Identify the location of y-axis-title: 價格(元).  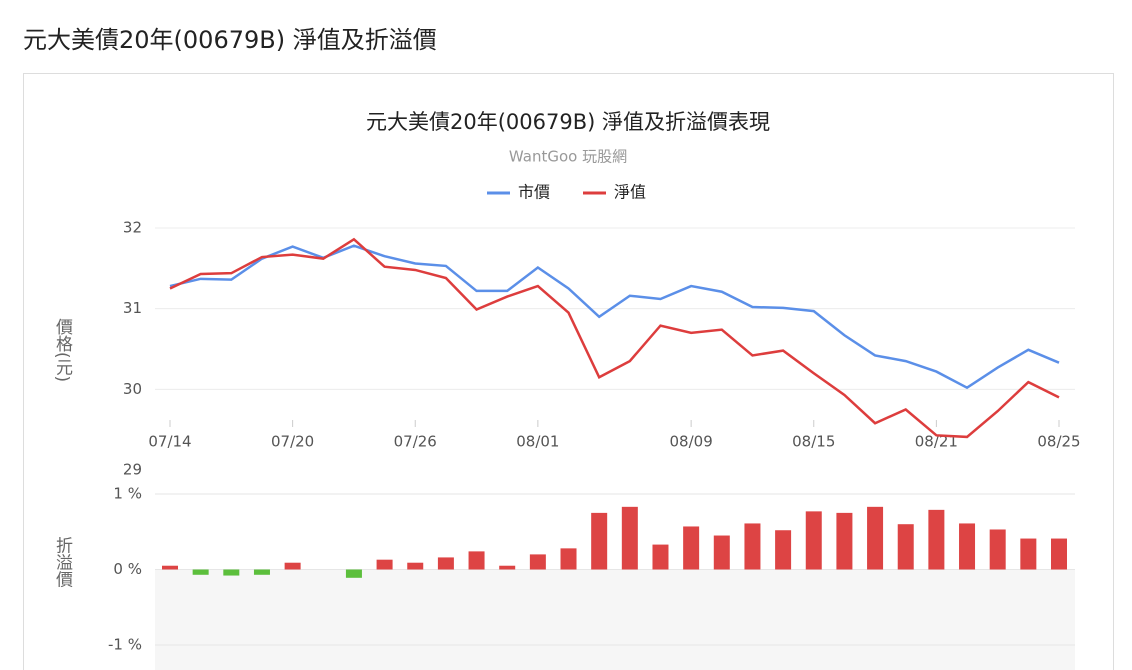
(62, 350).